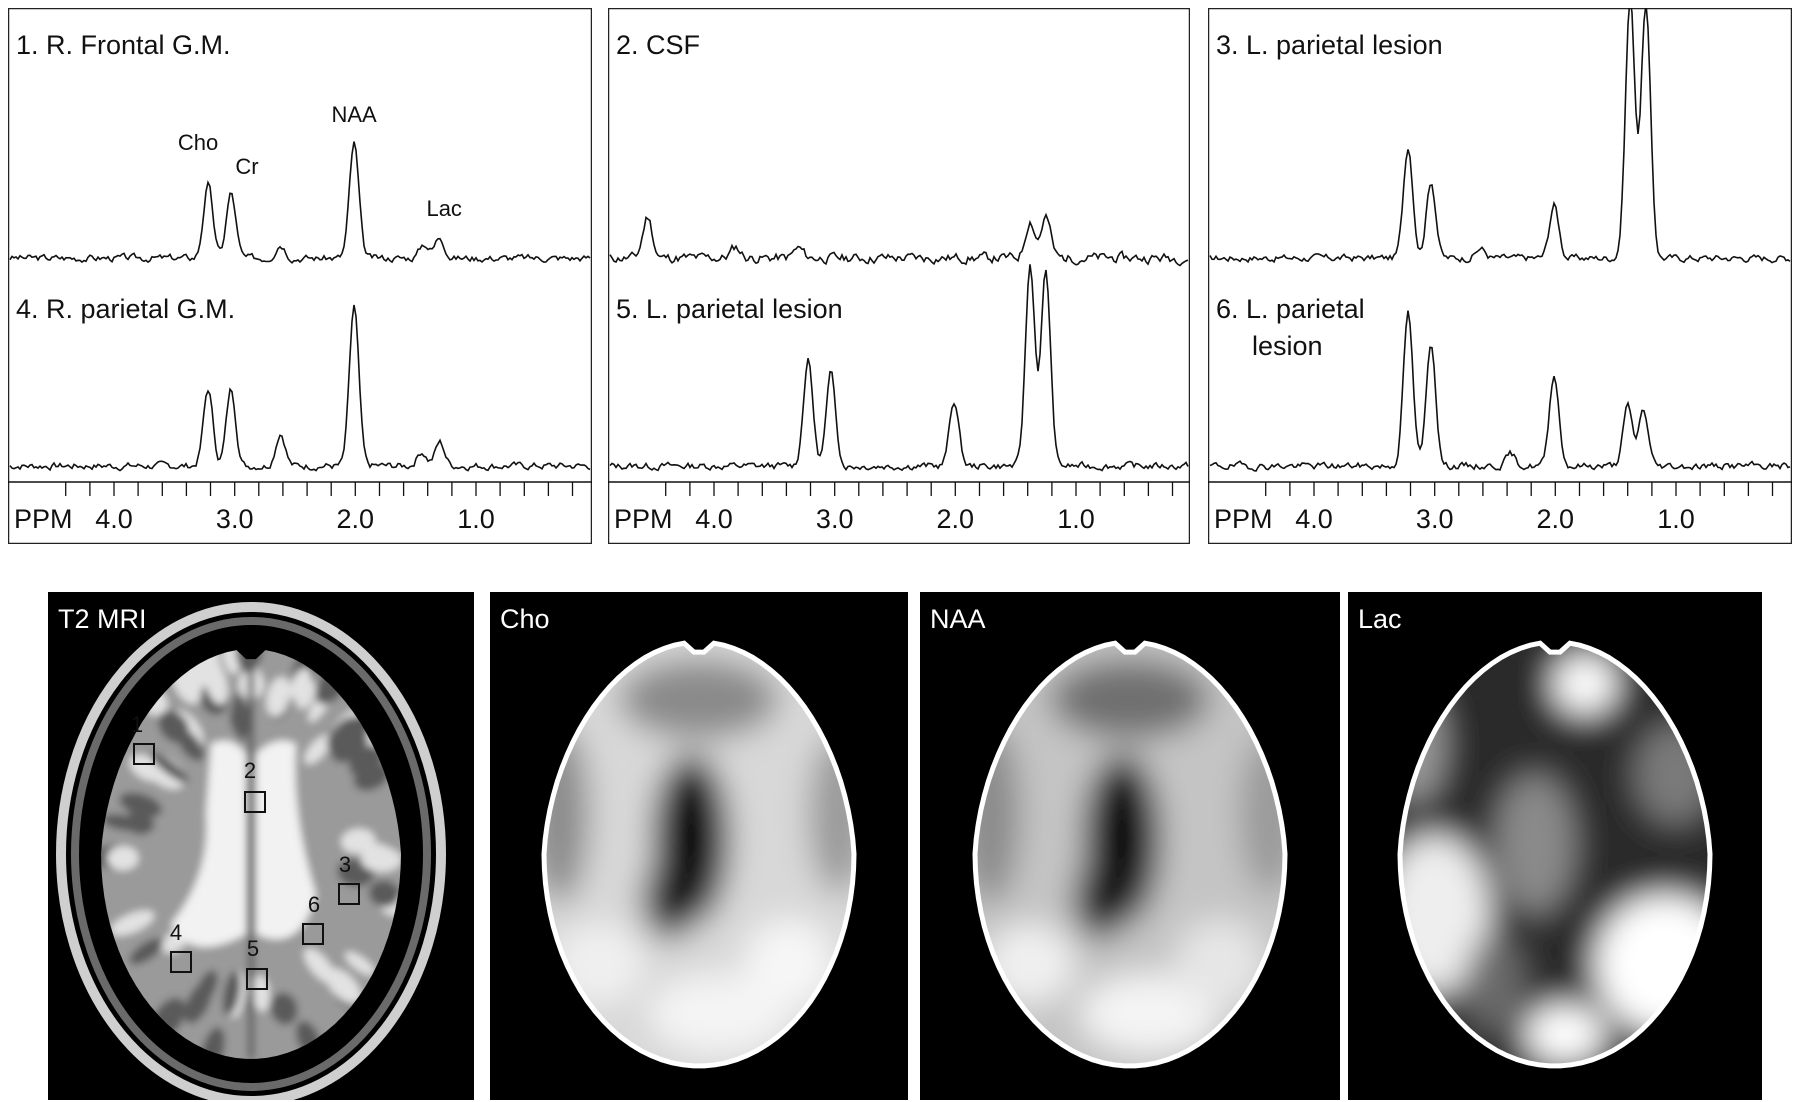  I want to click on roi-label: 4, so click(176, 932).